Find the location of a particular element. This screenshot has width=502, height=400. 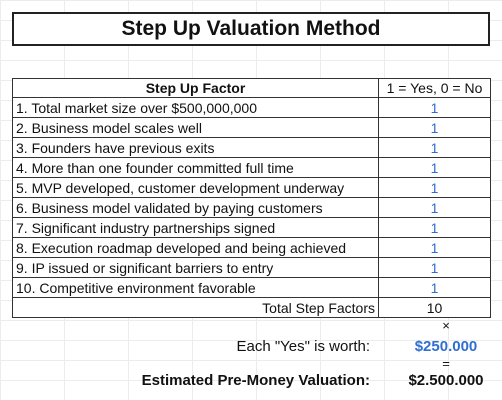

page-title: Step Up Valuation Method is located at coordinates (251, 29).